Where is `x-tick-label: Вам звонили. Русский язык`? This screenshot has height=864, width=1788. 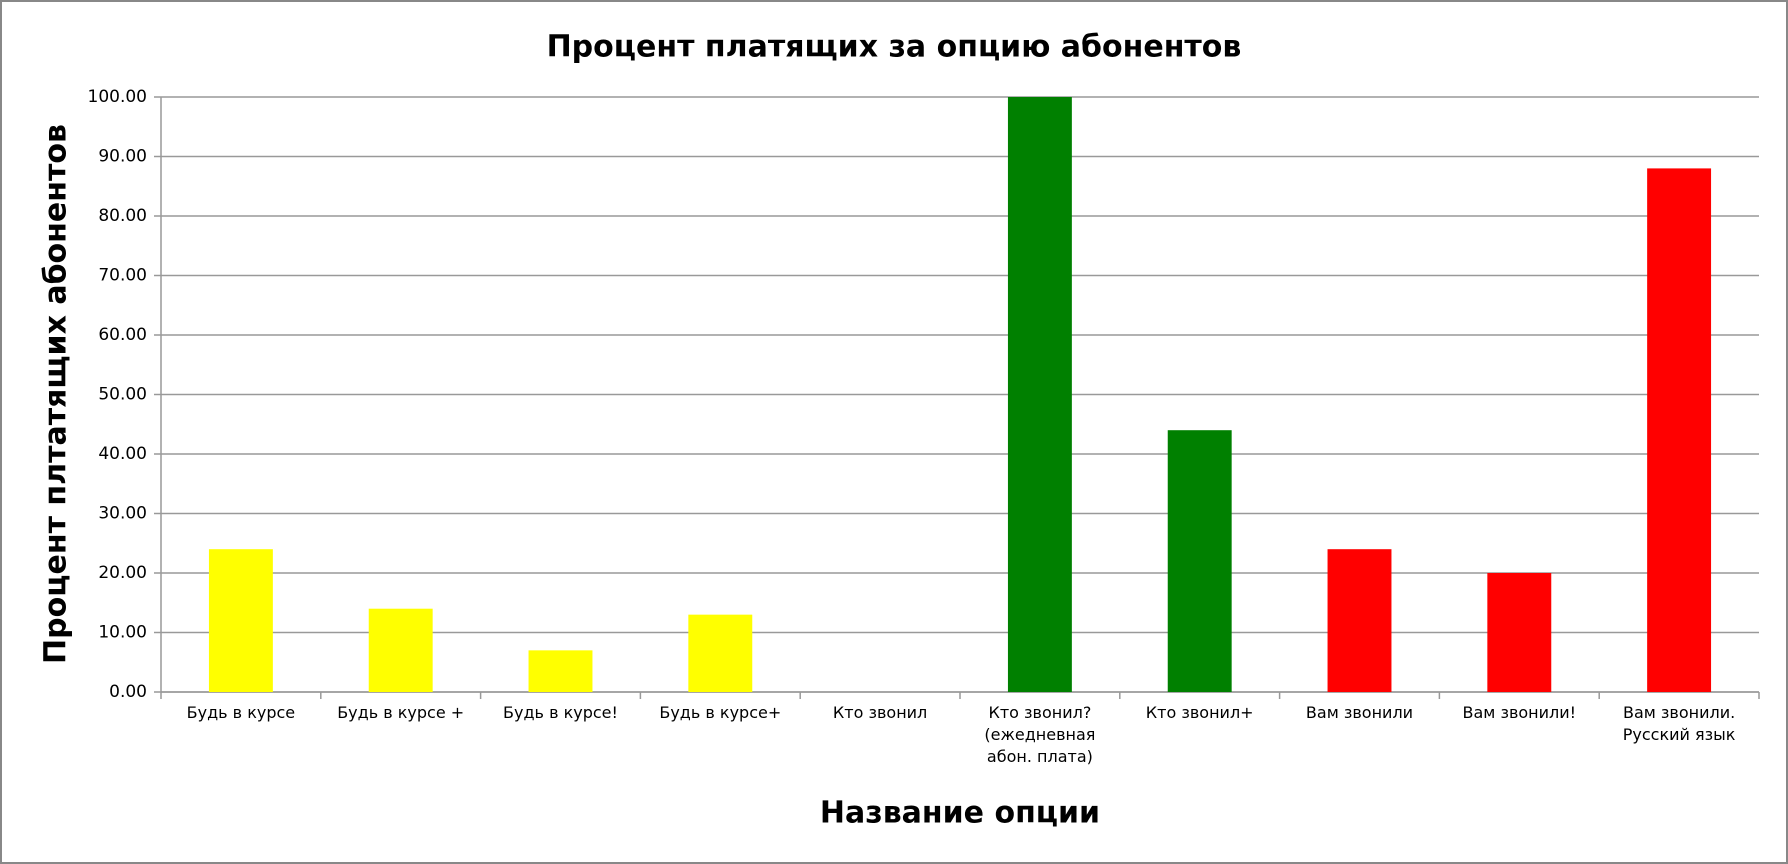 x-tick-label: Вам звонили. Русский язык is located at coordinates (1679, 723).